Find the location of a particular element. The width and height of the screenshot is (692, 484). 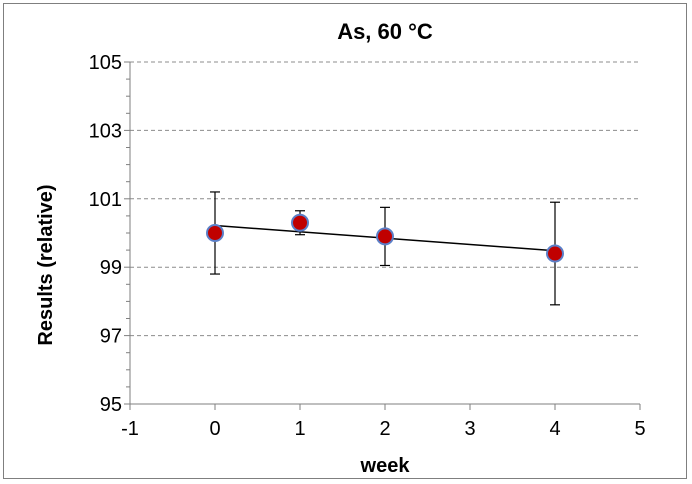

x-tick-label: 5 is located at coordinates (639, 429).